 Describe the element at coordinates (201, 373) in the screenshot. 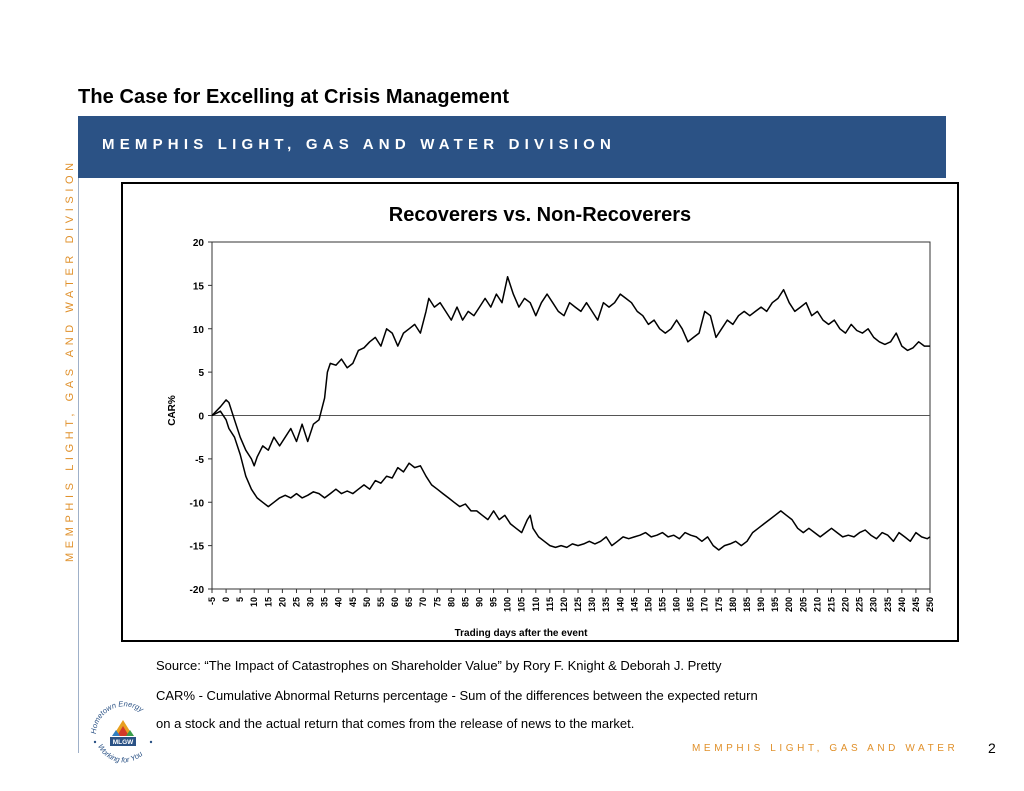

I see `y-tick-label: 5` at that location.